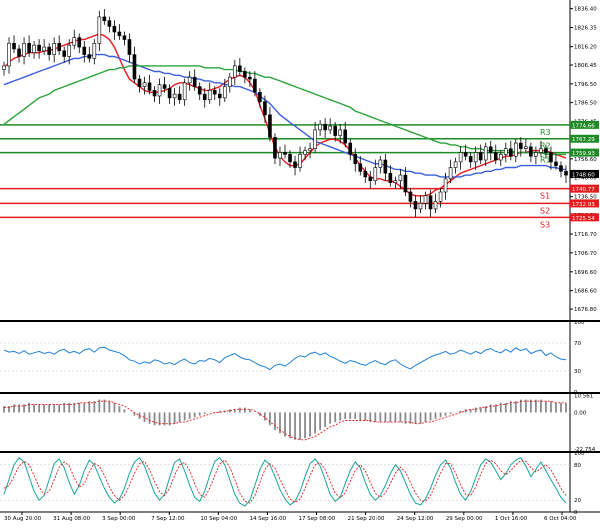  I want to click on y-tick-label: 1796.50, so click(585, 85).